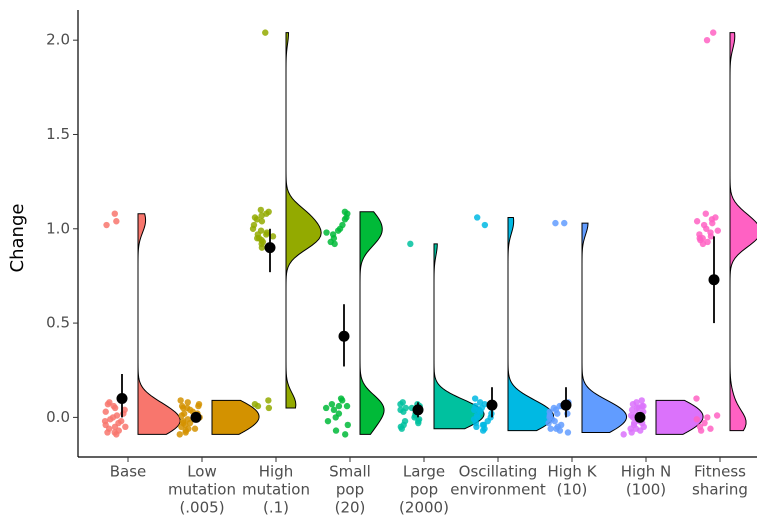  I want to click on x-tick-label: Base, so click(128, 472).